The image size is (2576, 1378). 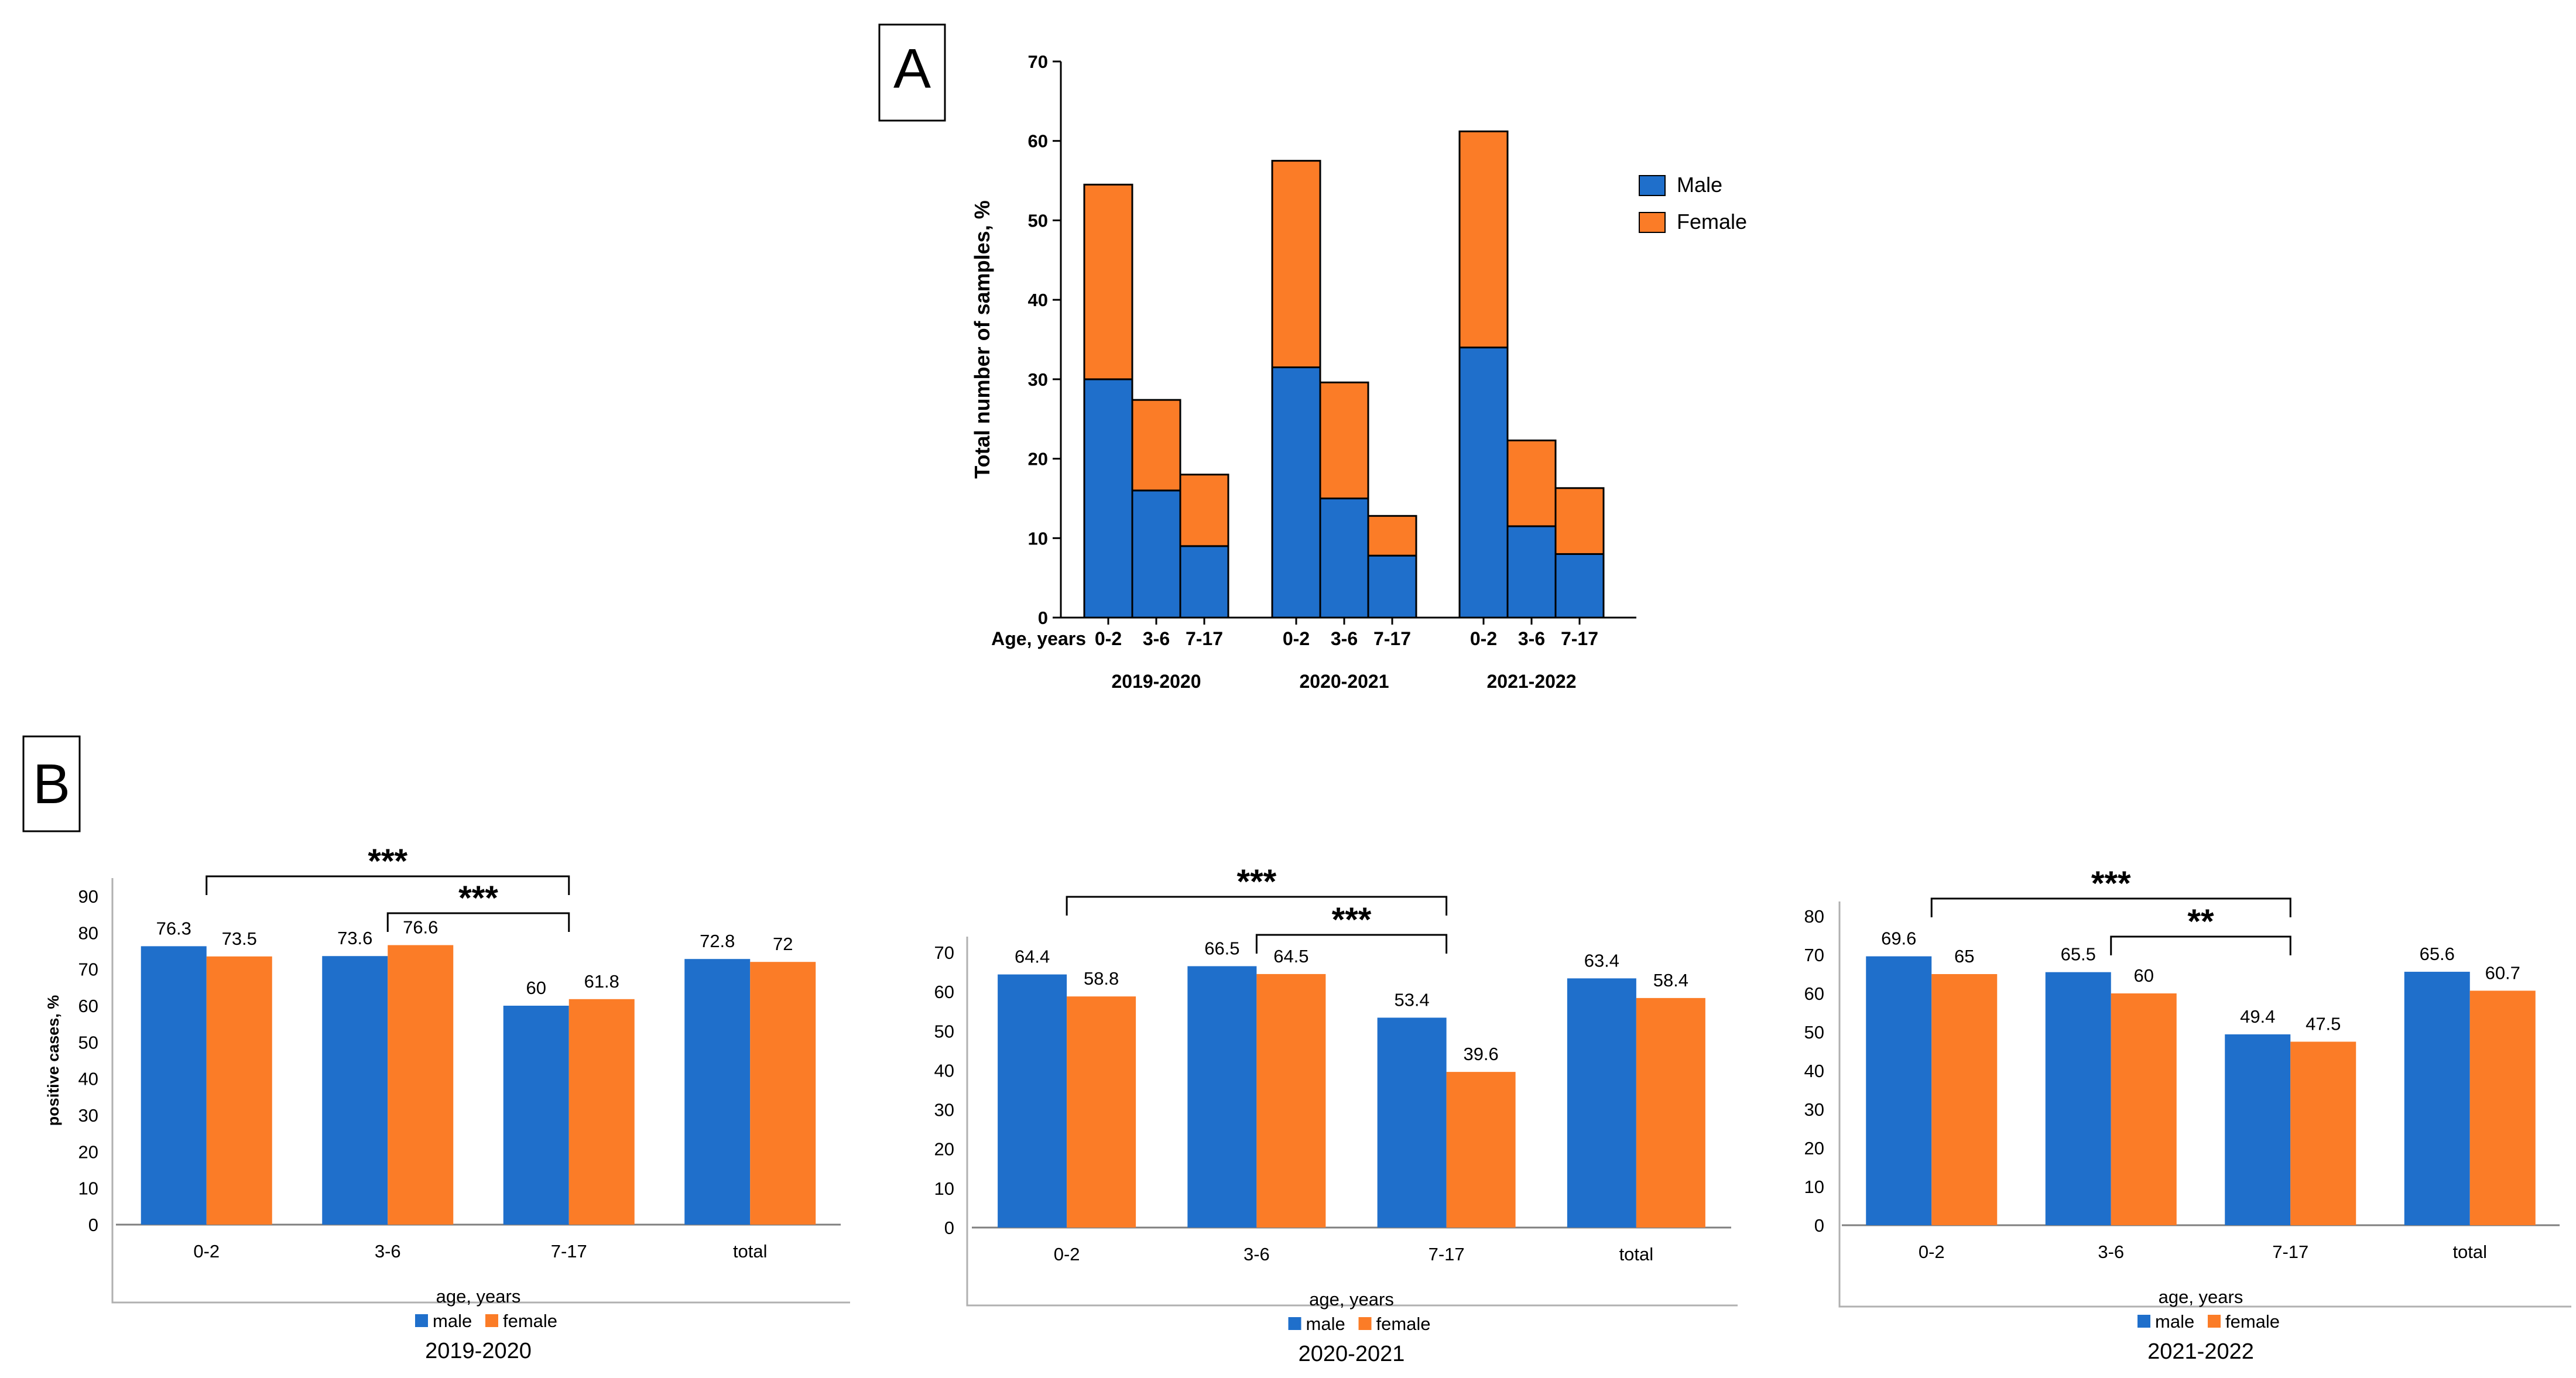 What do you see at coordinates (1814, 955) in the screenshot?
I see `b2021-y-tick-label: 70` at bounding box center [1814, 955].